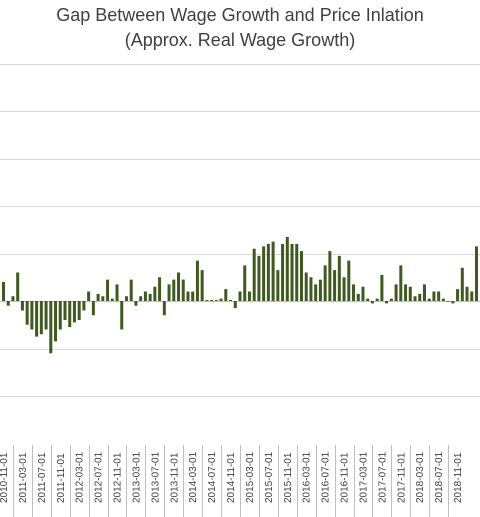  What do you see at coordinates (155, 477) in the screenshot?
I see `x-tick-label-8: 2013-07-01` at bounding box center [155, 477].